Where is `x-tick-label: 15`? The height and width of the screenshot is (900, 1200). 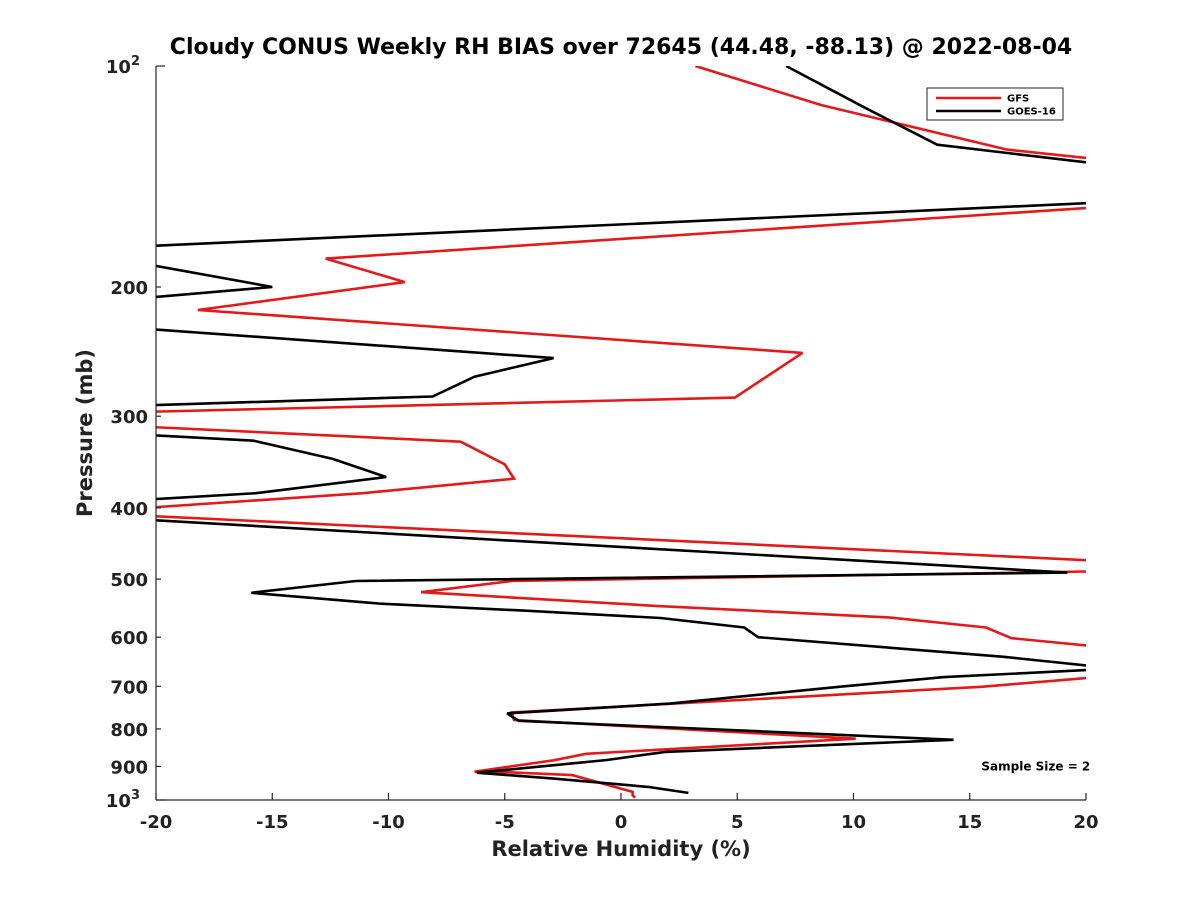
x-tick-label: 15 is located at coordinates (969, 822).